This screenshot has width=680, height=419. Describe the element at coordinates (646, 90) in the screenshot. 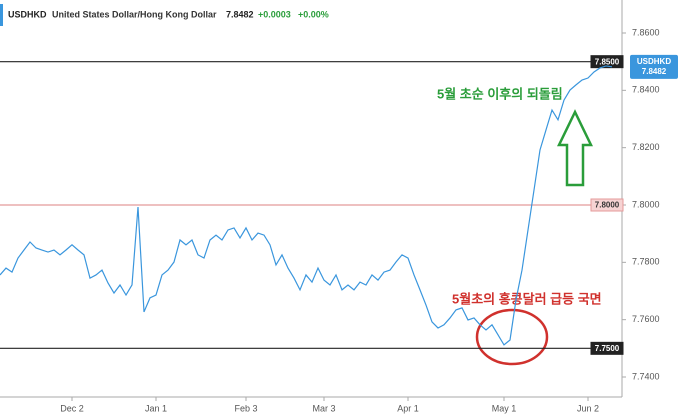

I see `y-tick-label: 7.8400` at that location.